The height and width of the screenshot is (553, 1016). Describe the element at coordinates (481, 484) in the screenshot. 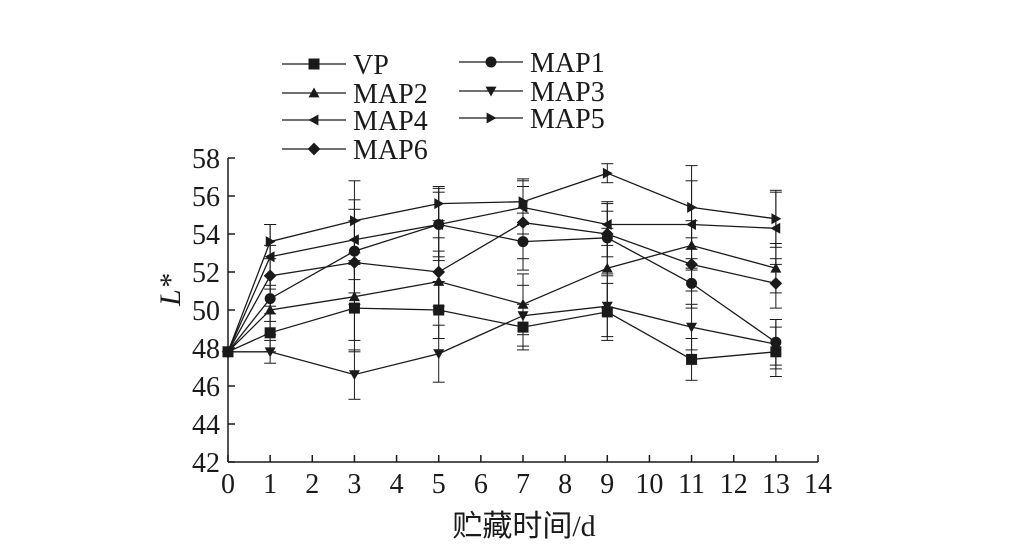

I see `x-tick-label: 6` at that location.